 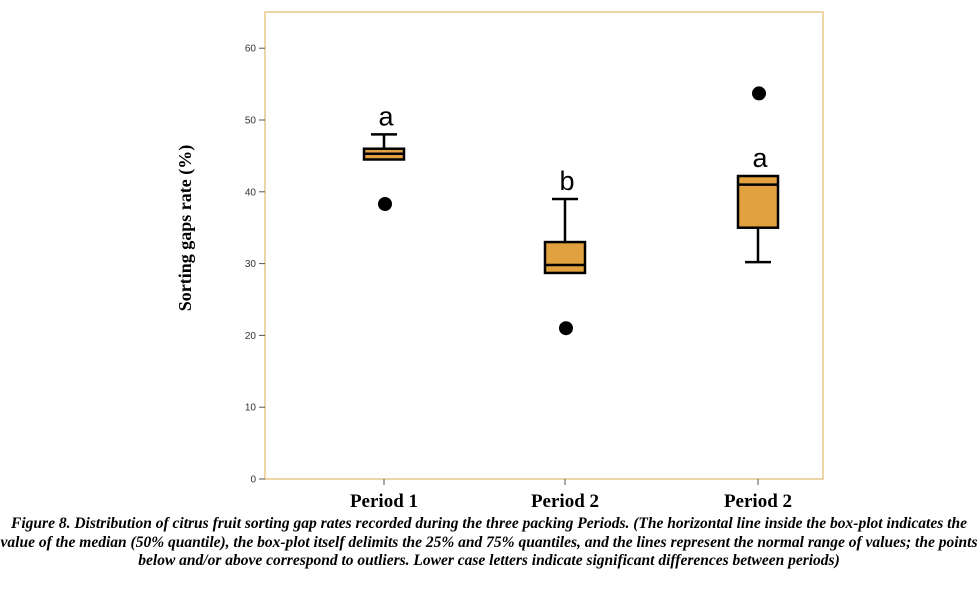 I want to click on significance-letter: b, so click(x=566, y=181).